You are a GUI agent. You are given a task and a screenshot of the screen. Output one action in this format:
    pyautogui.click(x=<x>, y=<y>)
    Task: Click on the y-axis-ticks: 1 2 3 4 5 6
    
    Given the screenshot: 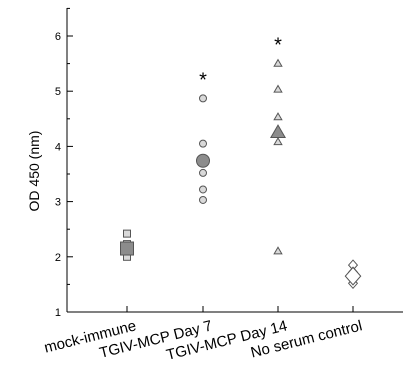 What is the action you would take?
    pyautogui.click(x=64, y=163)
    